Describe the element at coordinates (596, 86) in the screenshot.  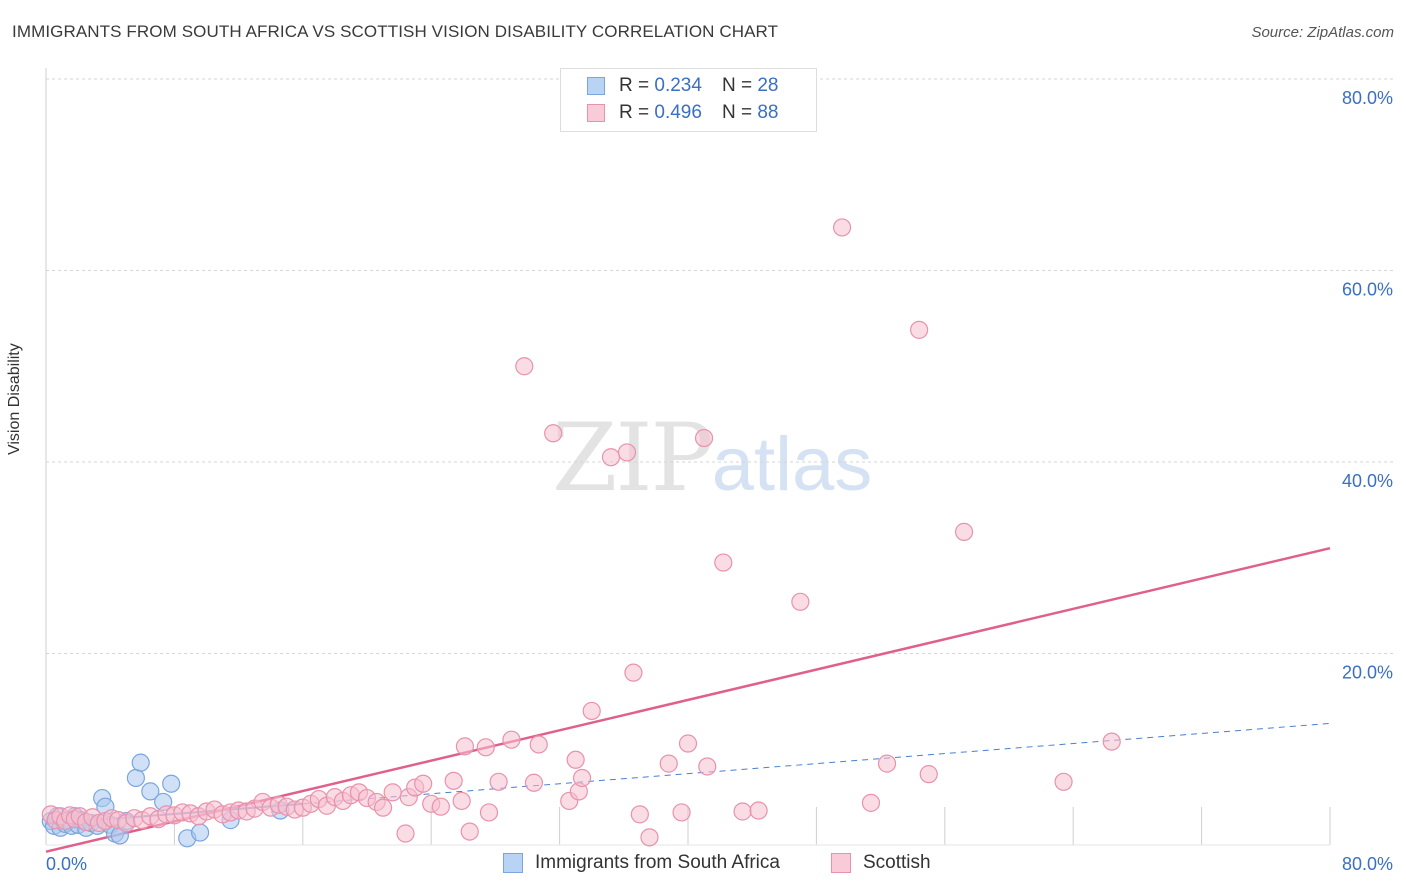
I see `legend-swatch-blue` at that location.